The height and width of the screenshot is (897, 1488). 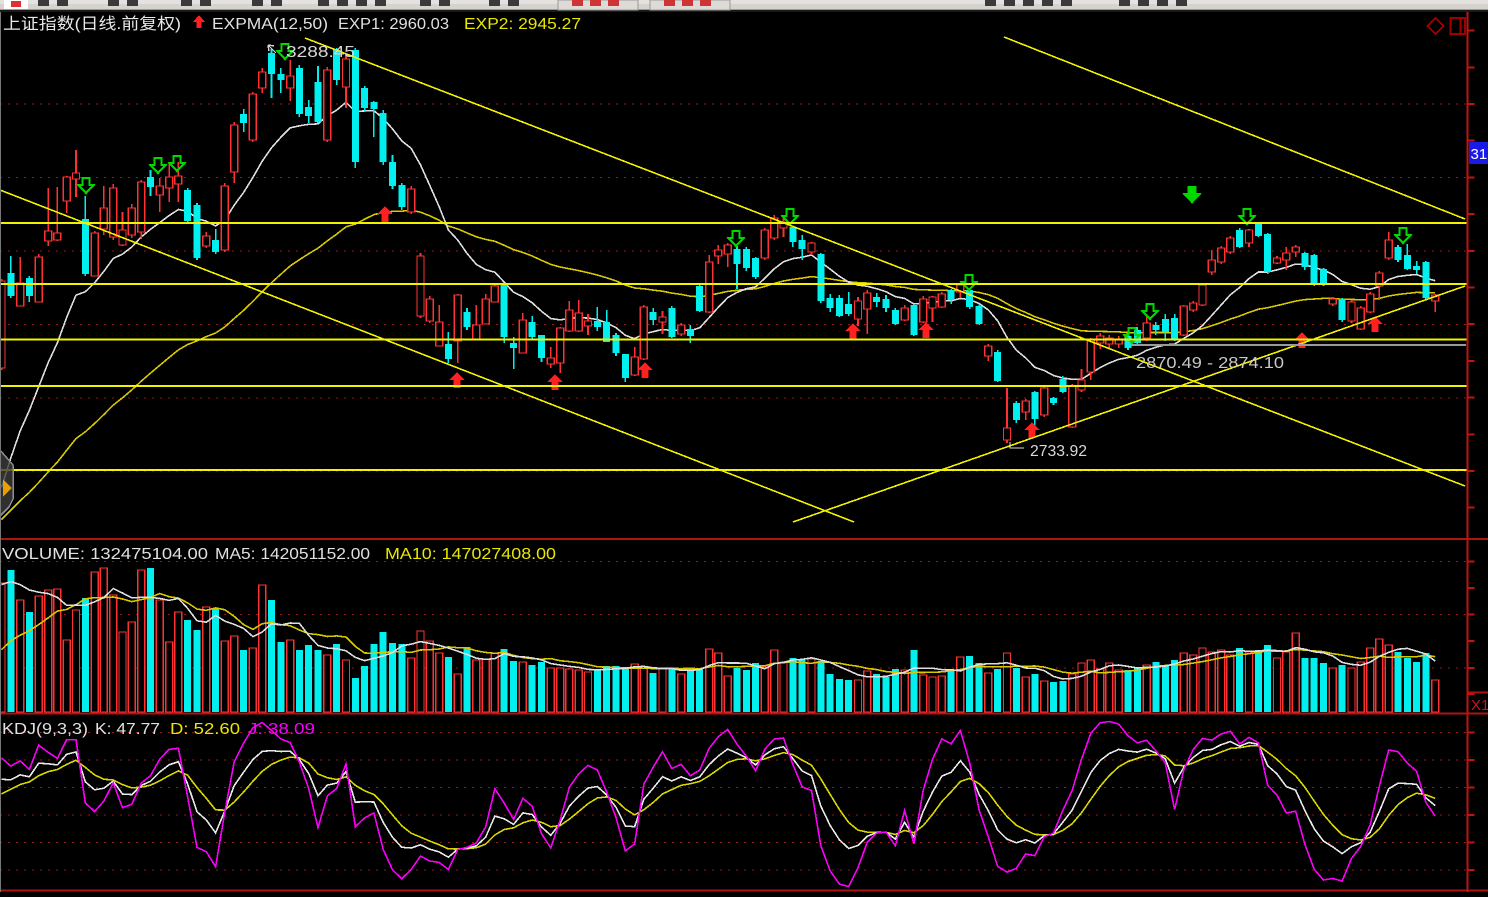 I want to click on svg-text: MA5: 142051152.00, so click(x=292, y=554).